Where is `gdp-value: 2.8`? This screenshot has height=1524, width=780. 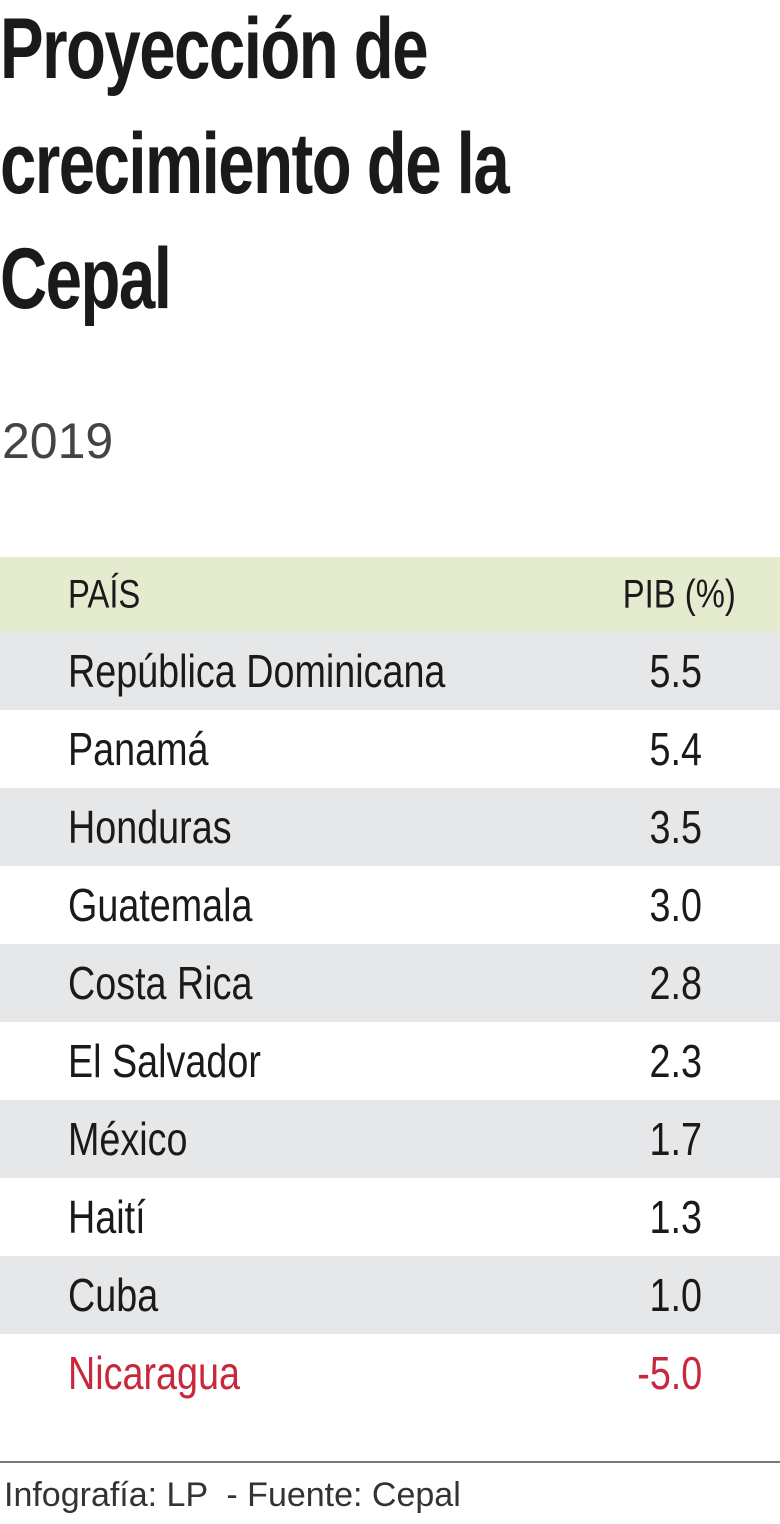 gdp-value: 2.8 is located at coordinates (675, 983).